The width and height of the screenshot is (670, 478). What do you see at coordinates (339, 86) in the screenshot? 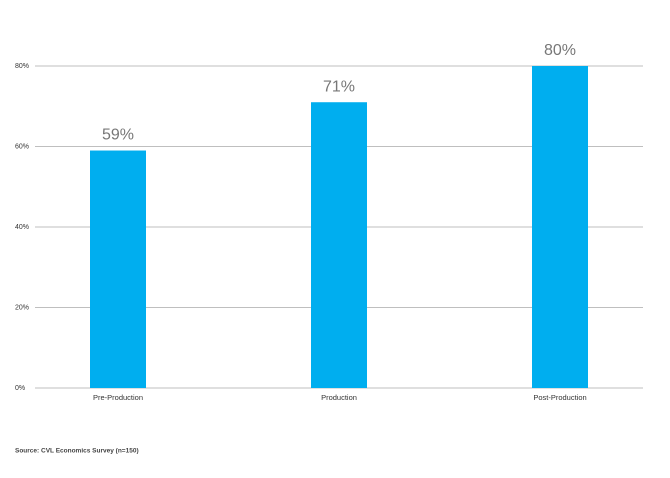
I see `value-label: 71%` at bounding box center [339, 86].